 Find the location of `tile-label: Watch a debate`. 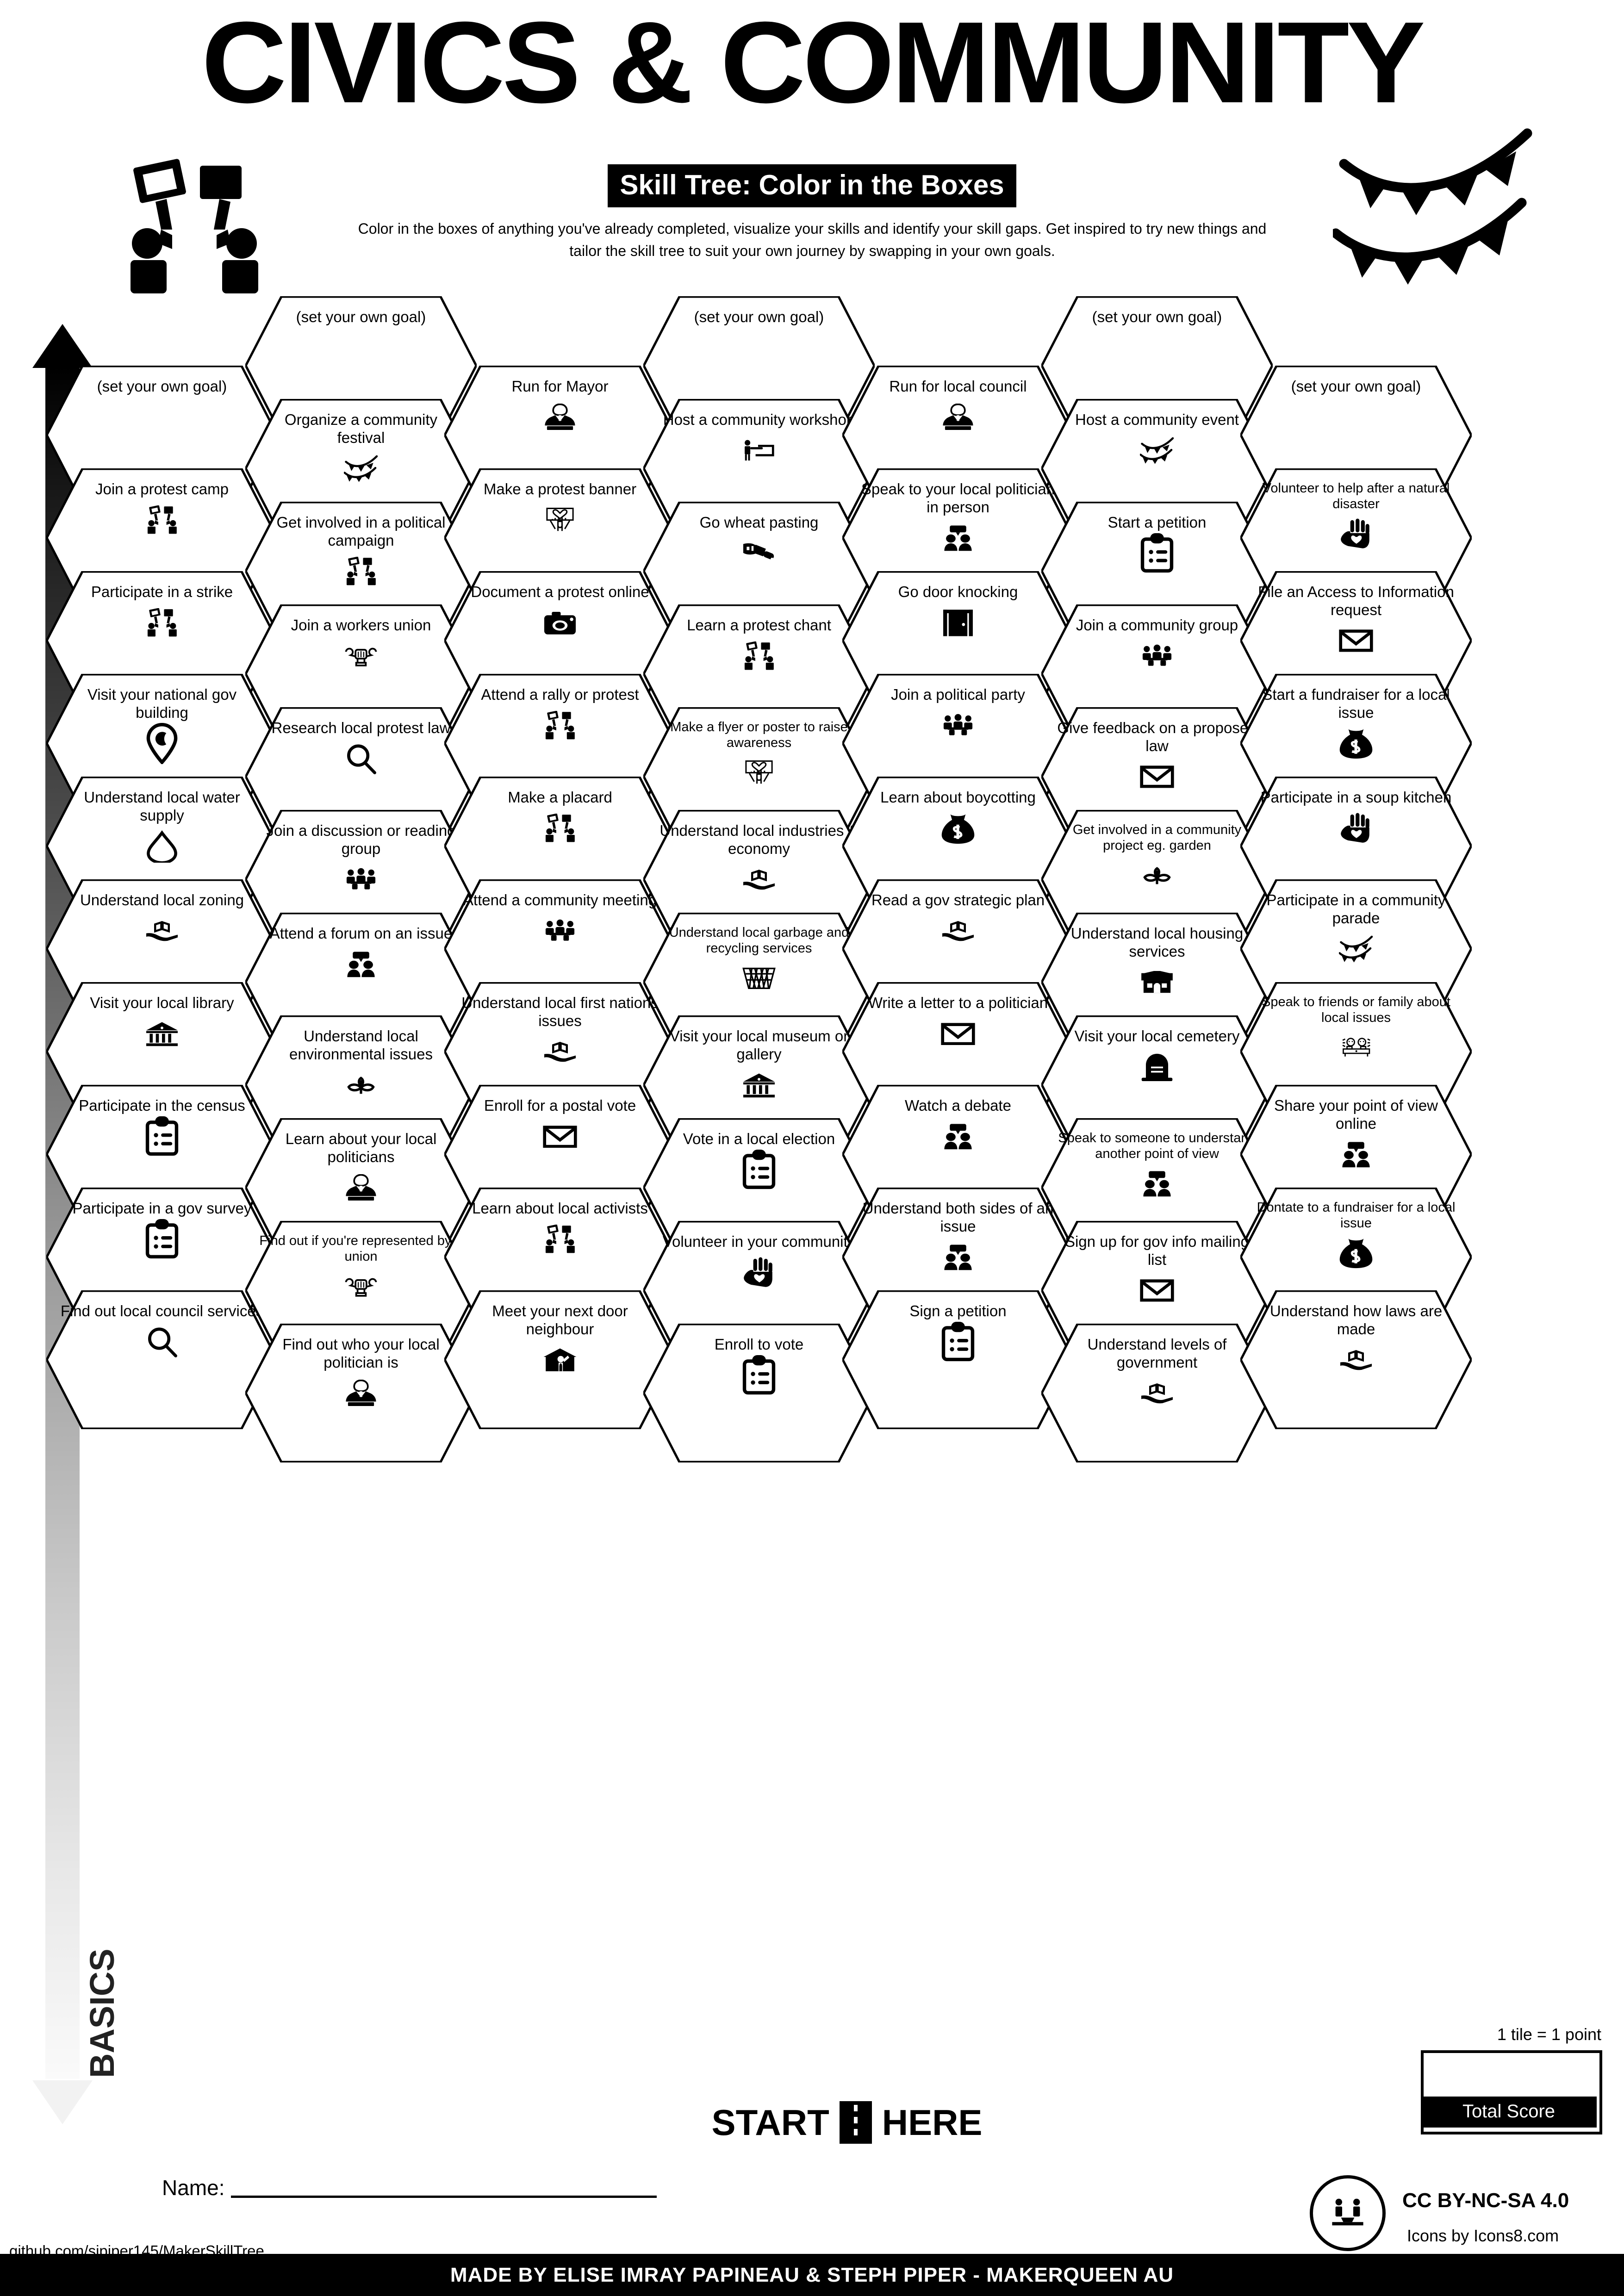

tile-label: Watch a debate is located at coordinates (958, 1105).